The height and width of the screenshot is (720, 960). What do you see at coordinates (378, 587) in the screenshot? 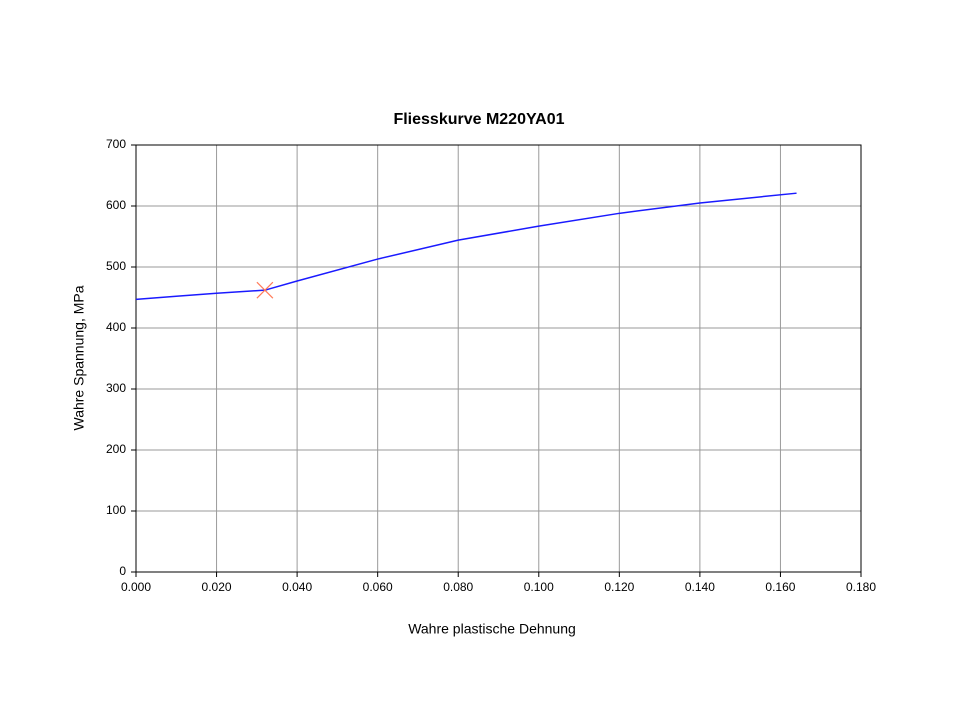
I see `x-tick-label: 0.060` at bounding box center [378, 587].